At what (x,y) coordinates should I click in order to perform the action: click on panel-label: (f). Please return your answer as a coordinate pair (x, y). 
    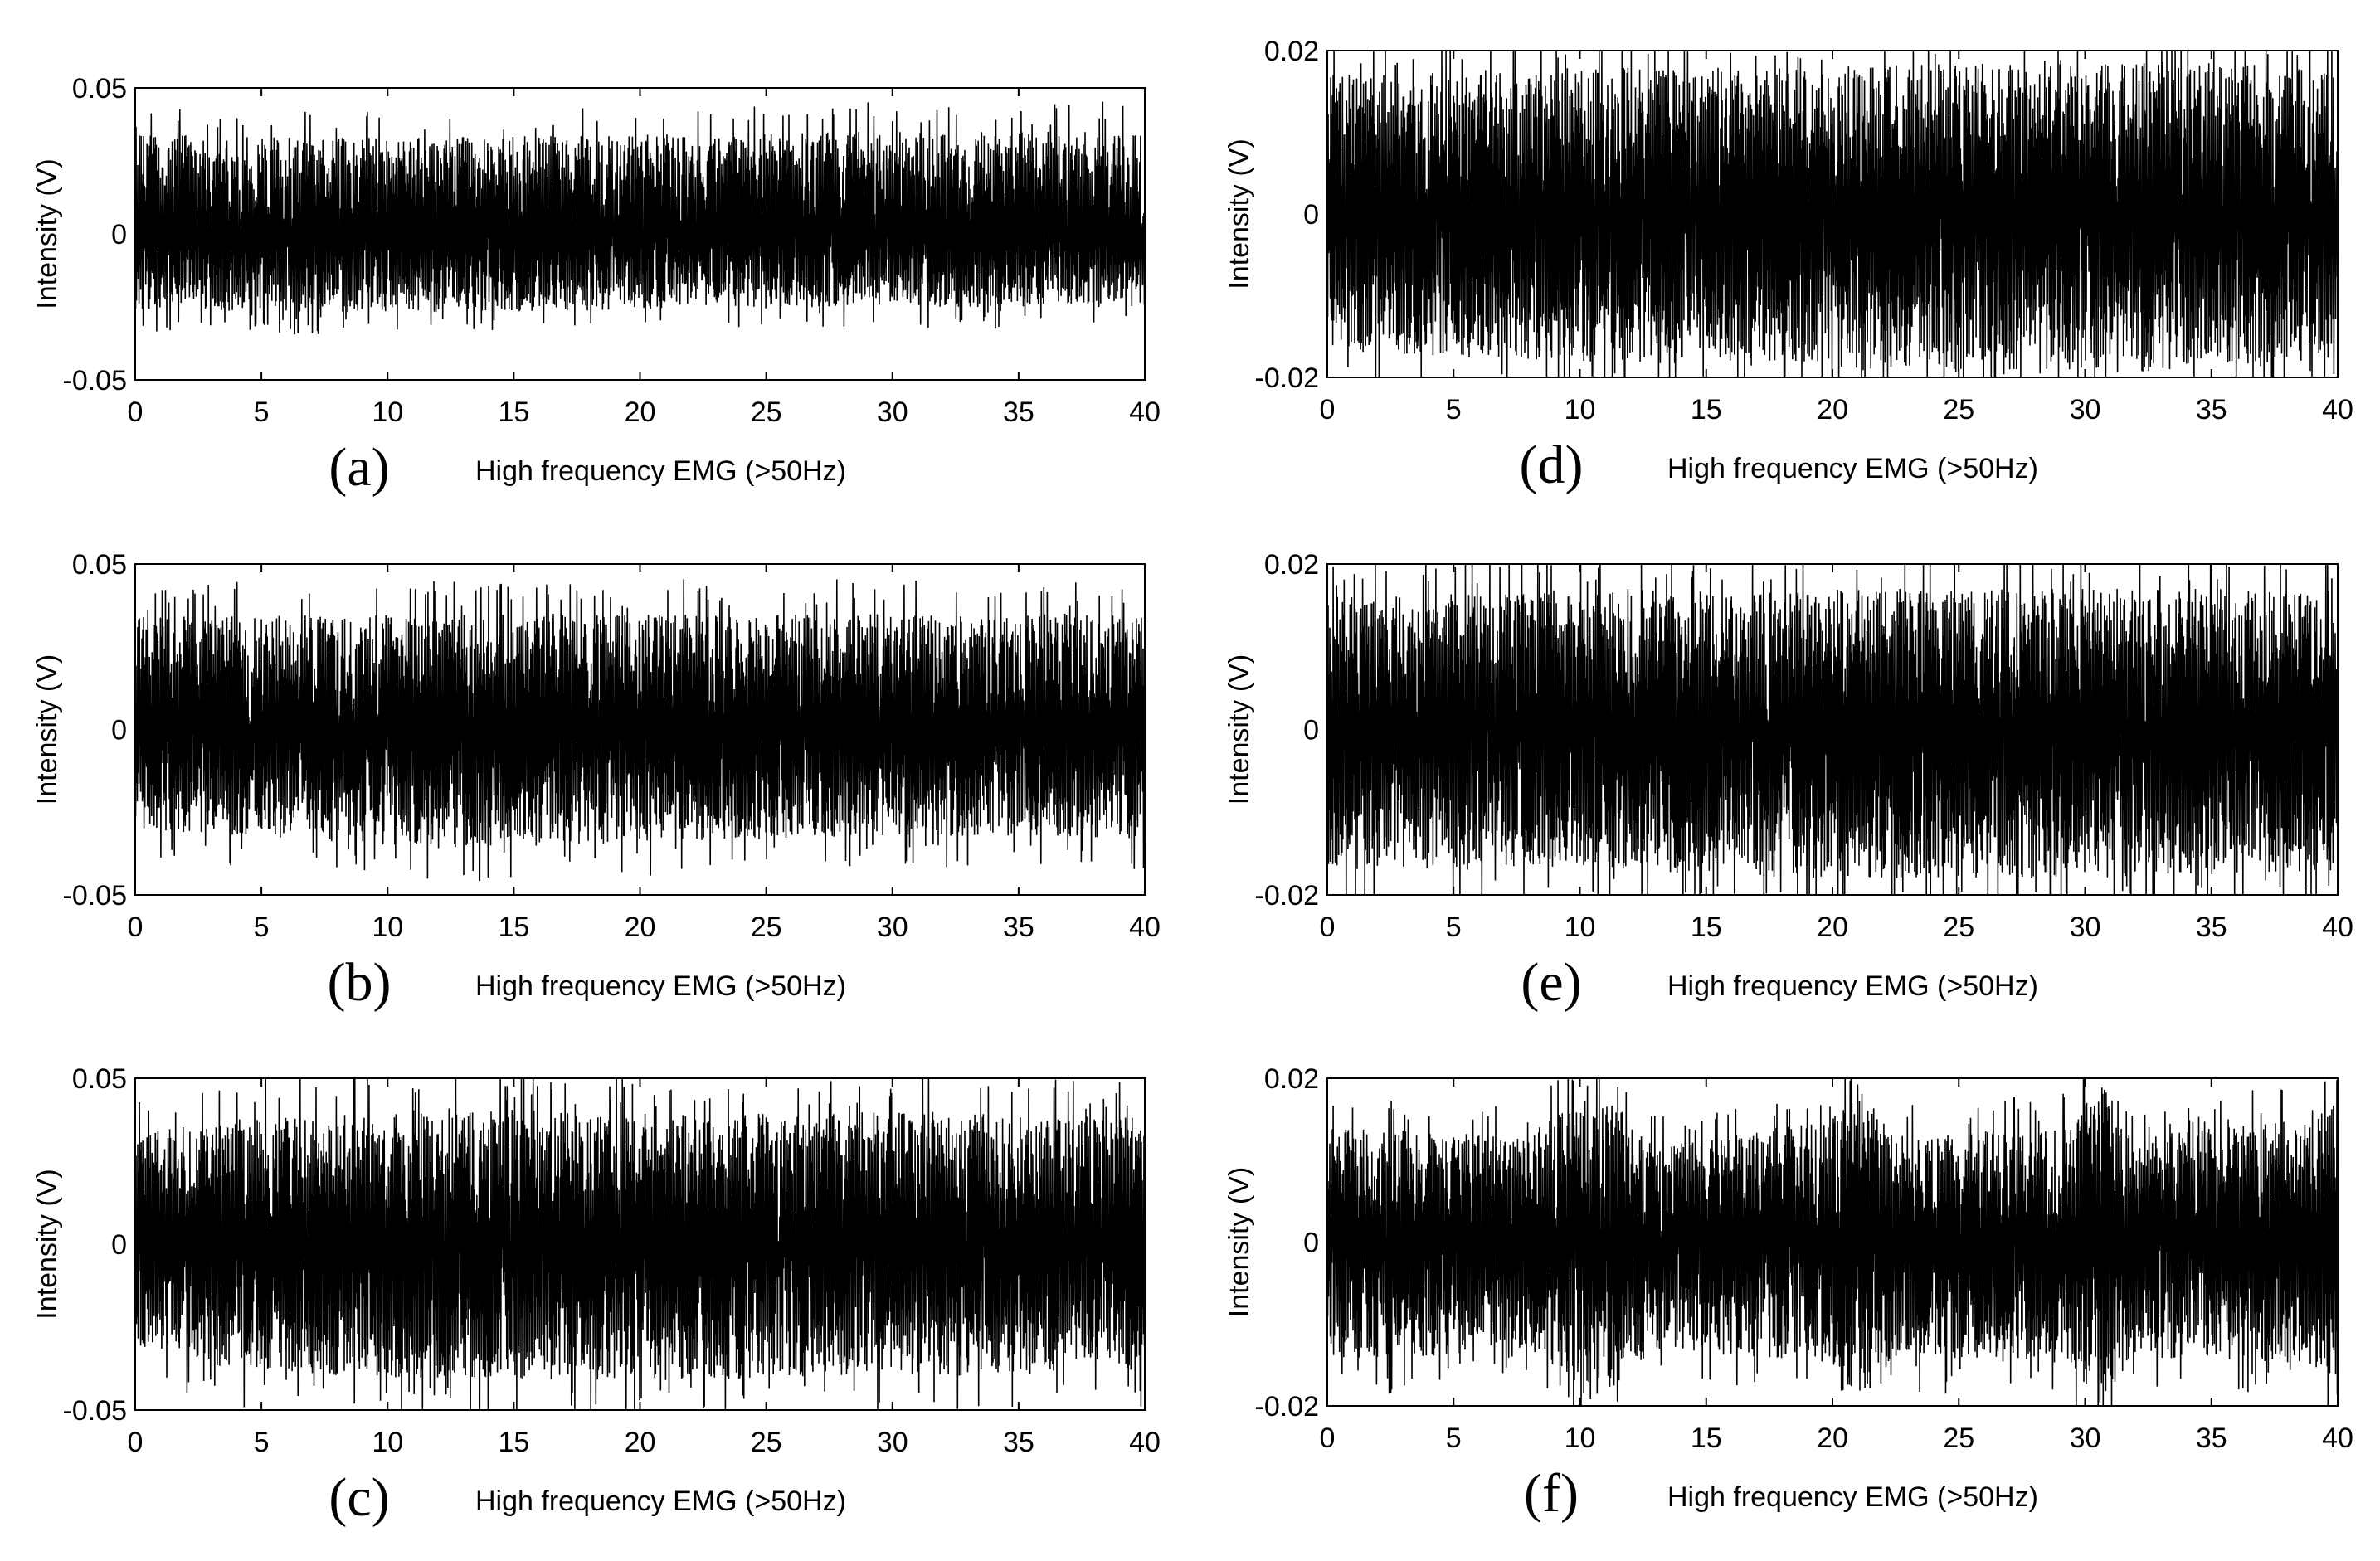
    Looking at the image, I should click on (1551, 1493).